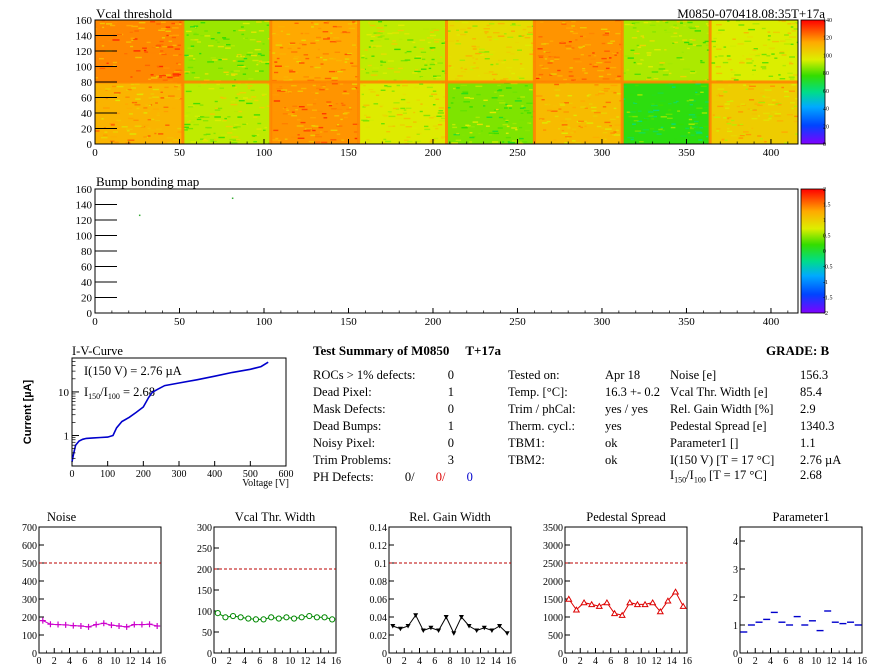  What do you see at coordinates (50, 624) in the screenshot?
I see `data-point` at bounding box center [50, 624].